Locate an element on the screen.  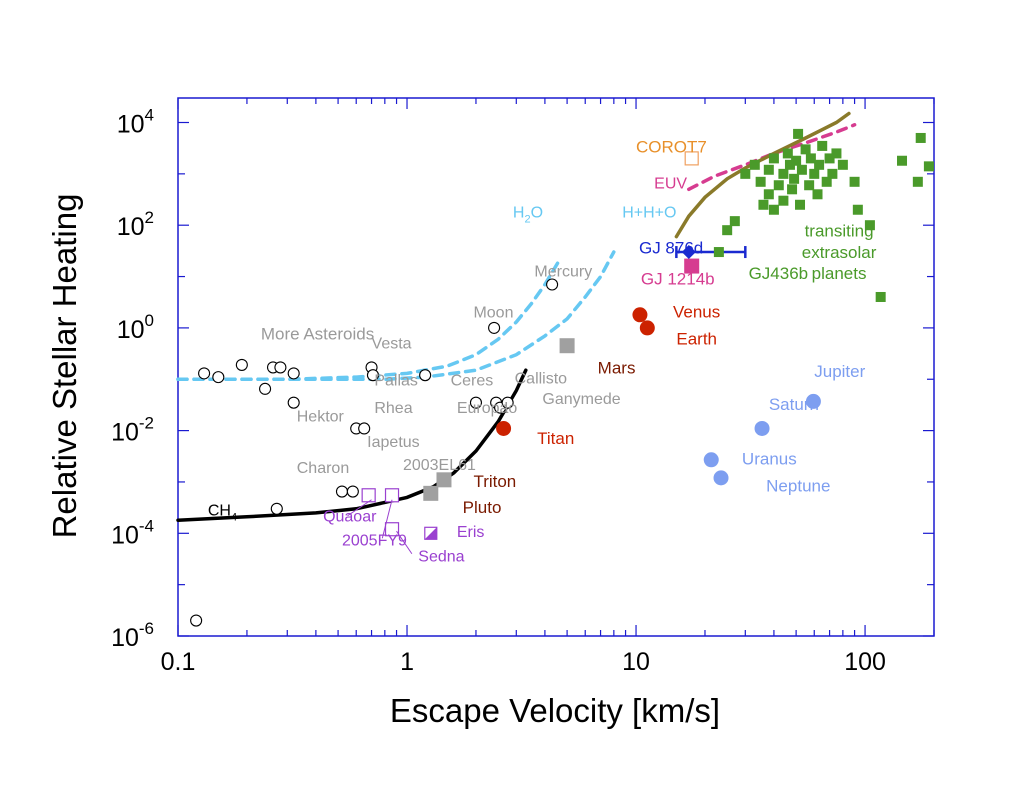
annotation-label: Venus is located at coordinates (696, 311).